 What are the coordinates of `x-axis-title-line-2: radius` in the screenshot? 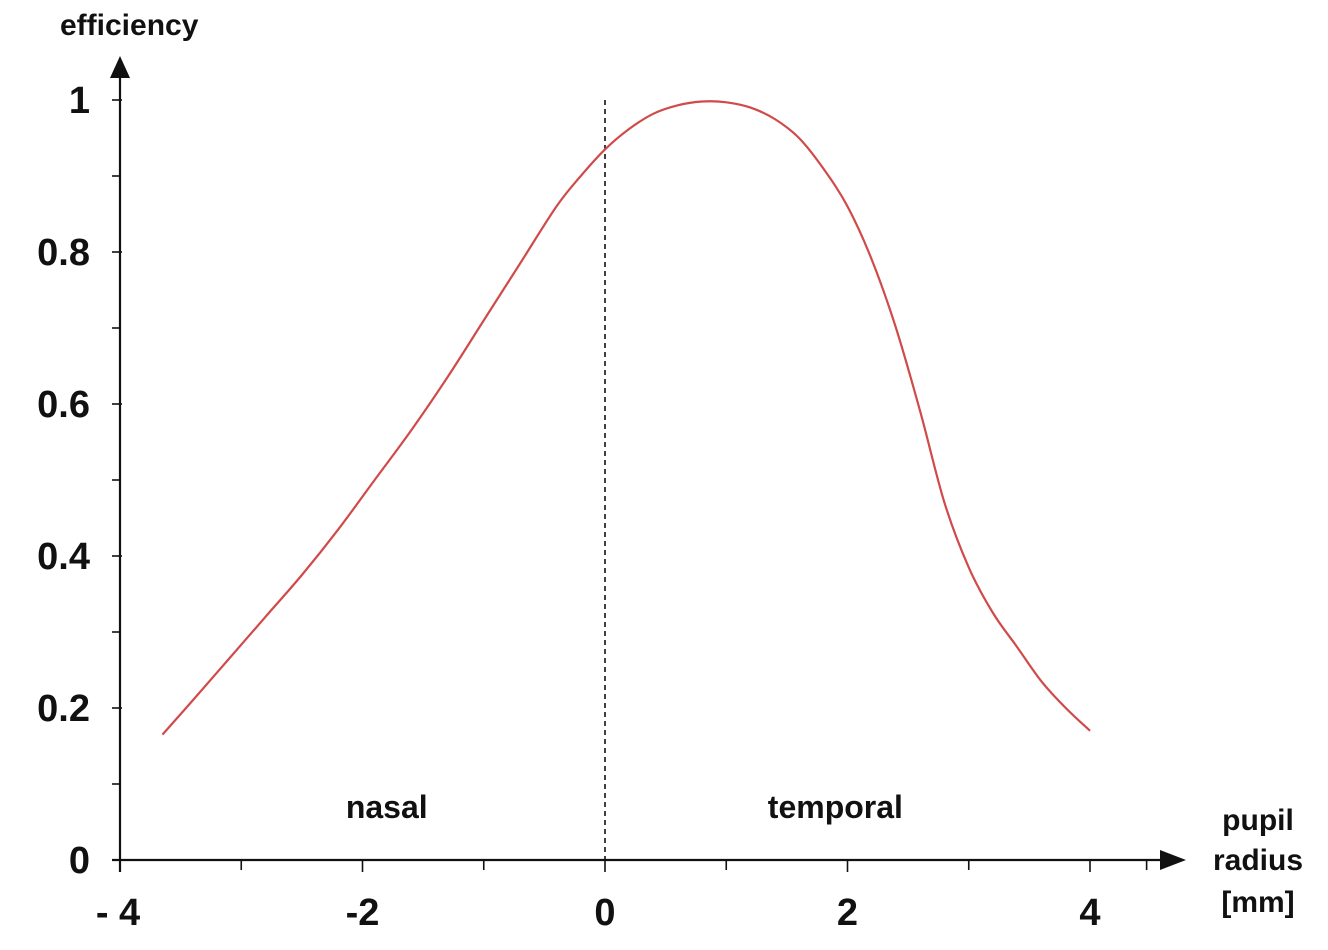 It's located at (1258, 860).